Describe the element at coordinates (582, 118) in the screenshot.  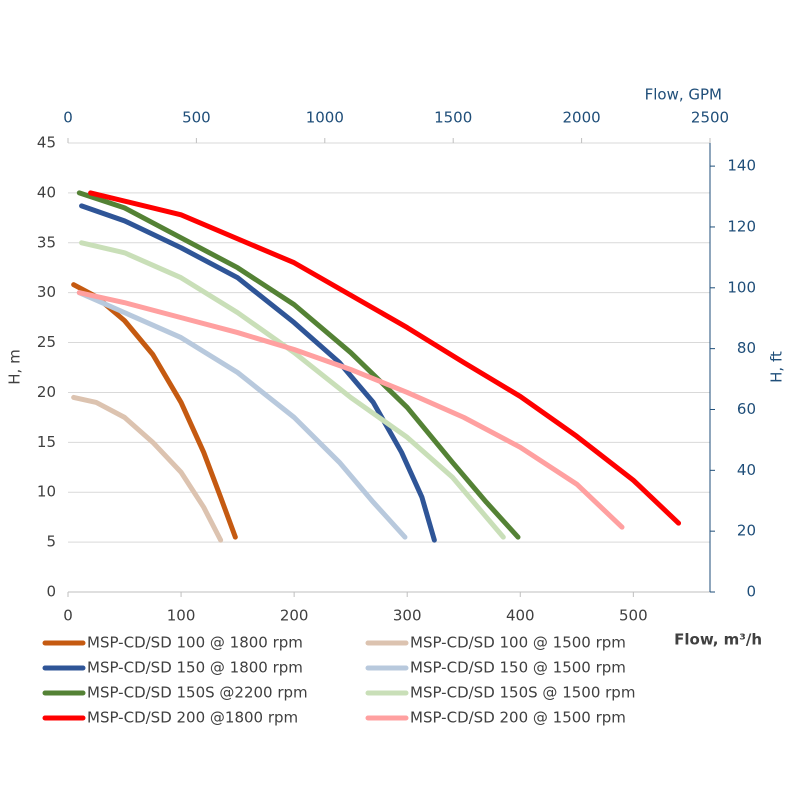
I see `x2-tick-label: 2000` at that location.